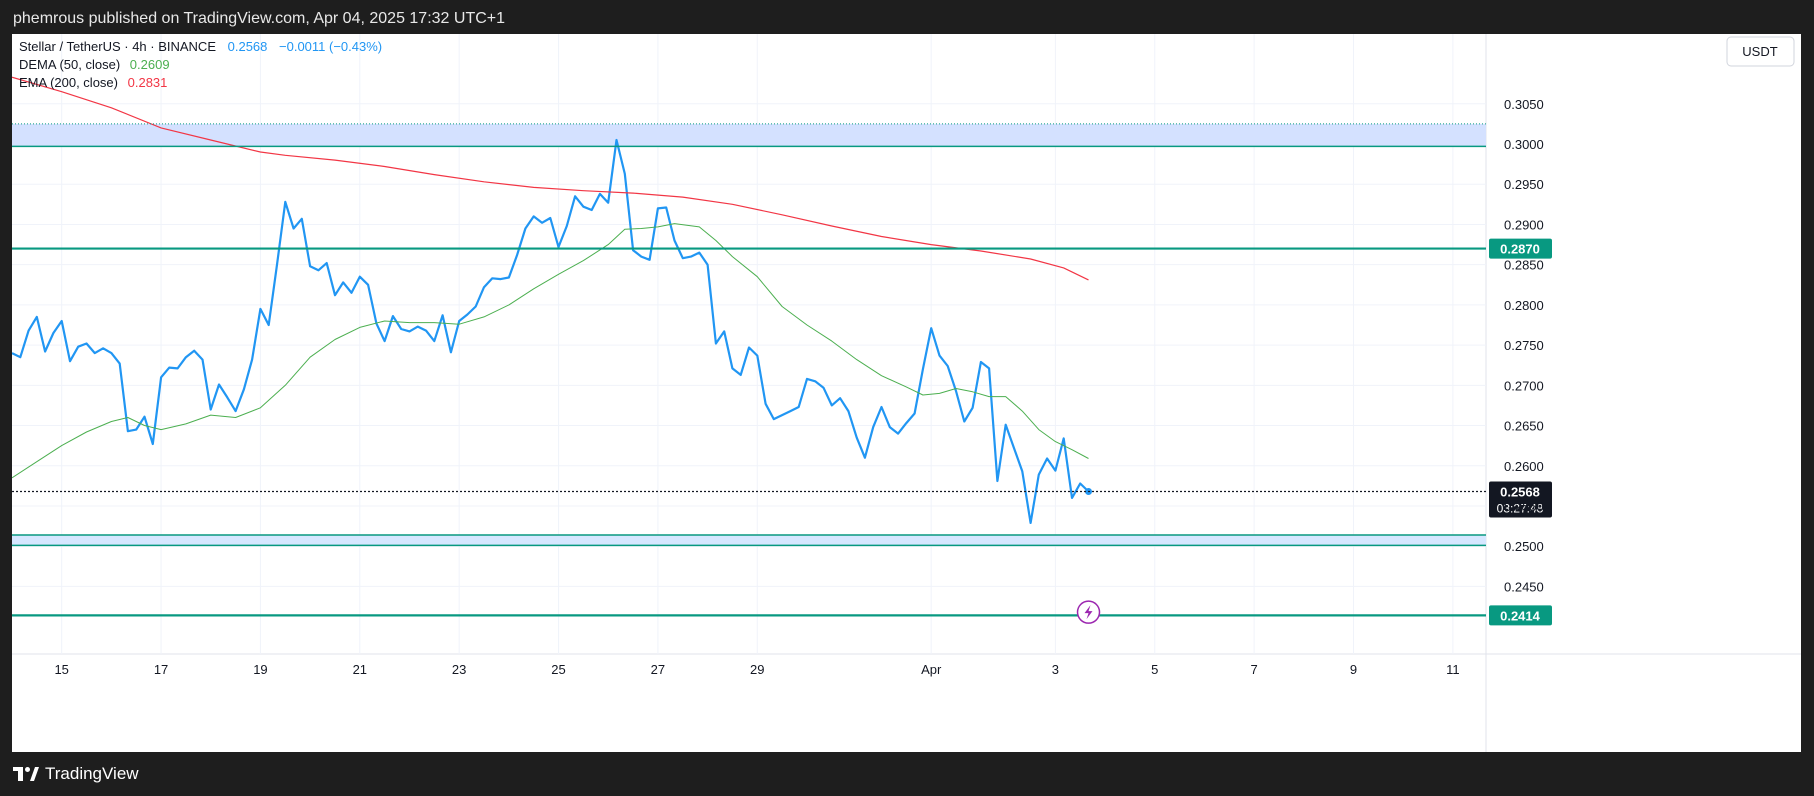 Image resolution: width=1814 pixels, height=796 pixels. What do you see at coordinates (61, 669) in the screenshot?
I see `x-tick-label: 15` at bounding box center [61, 669].